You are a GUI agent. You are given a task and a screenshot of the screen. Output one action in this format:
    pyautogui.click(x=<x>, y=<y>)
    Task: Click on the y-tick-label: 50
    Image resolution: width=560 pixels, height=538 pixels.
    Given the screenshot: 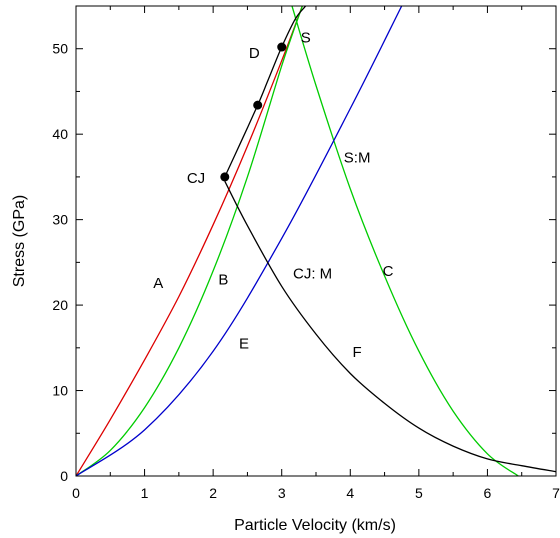 What is the action you would take?
    pyautogui.click(x=60, y=49)
    